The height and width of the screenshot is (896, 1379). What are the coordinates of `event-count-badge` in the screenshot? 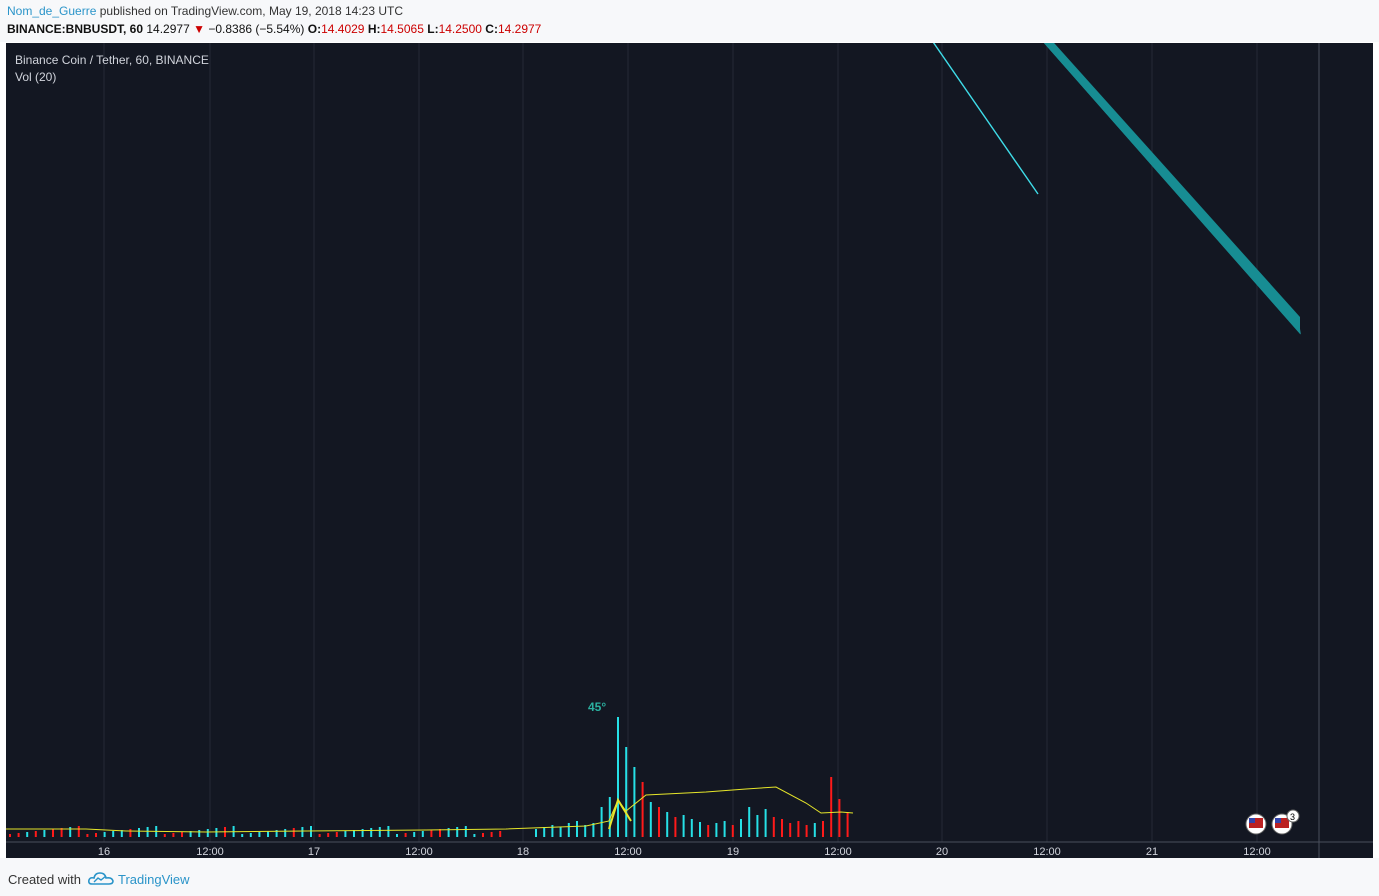 It's located at (1293, 816).